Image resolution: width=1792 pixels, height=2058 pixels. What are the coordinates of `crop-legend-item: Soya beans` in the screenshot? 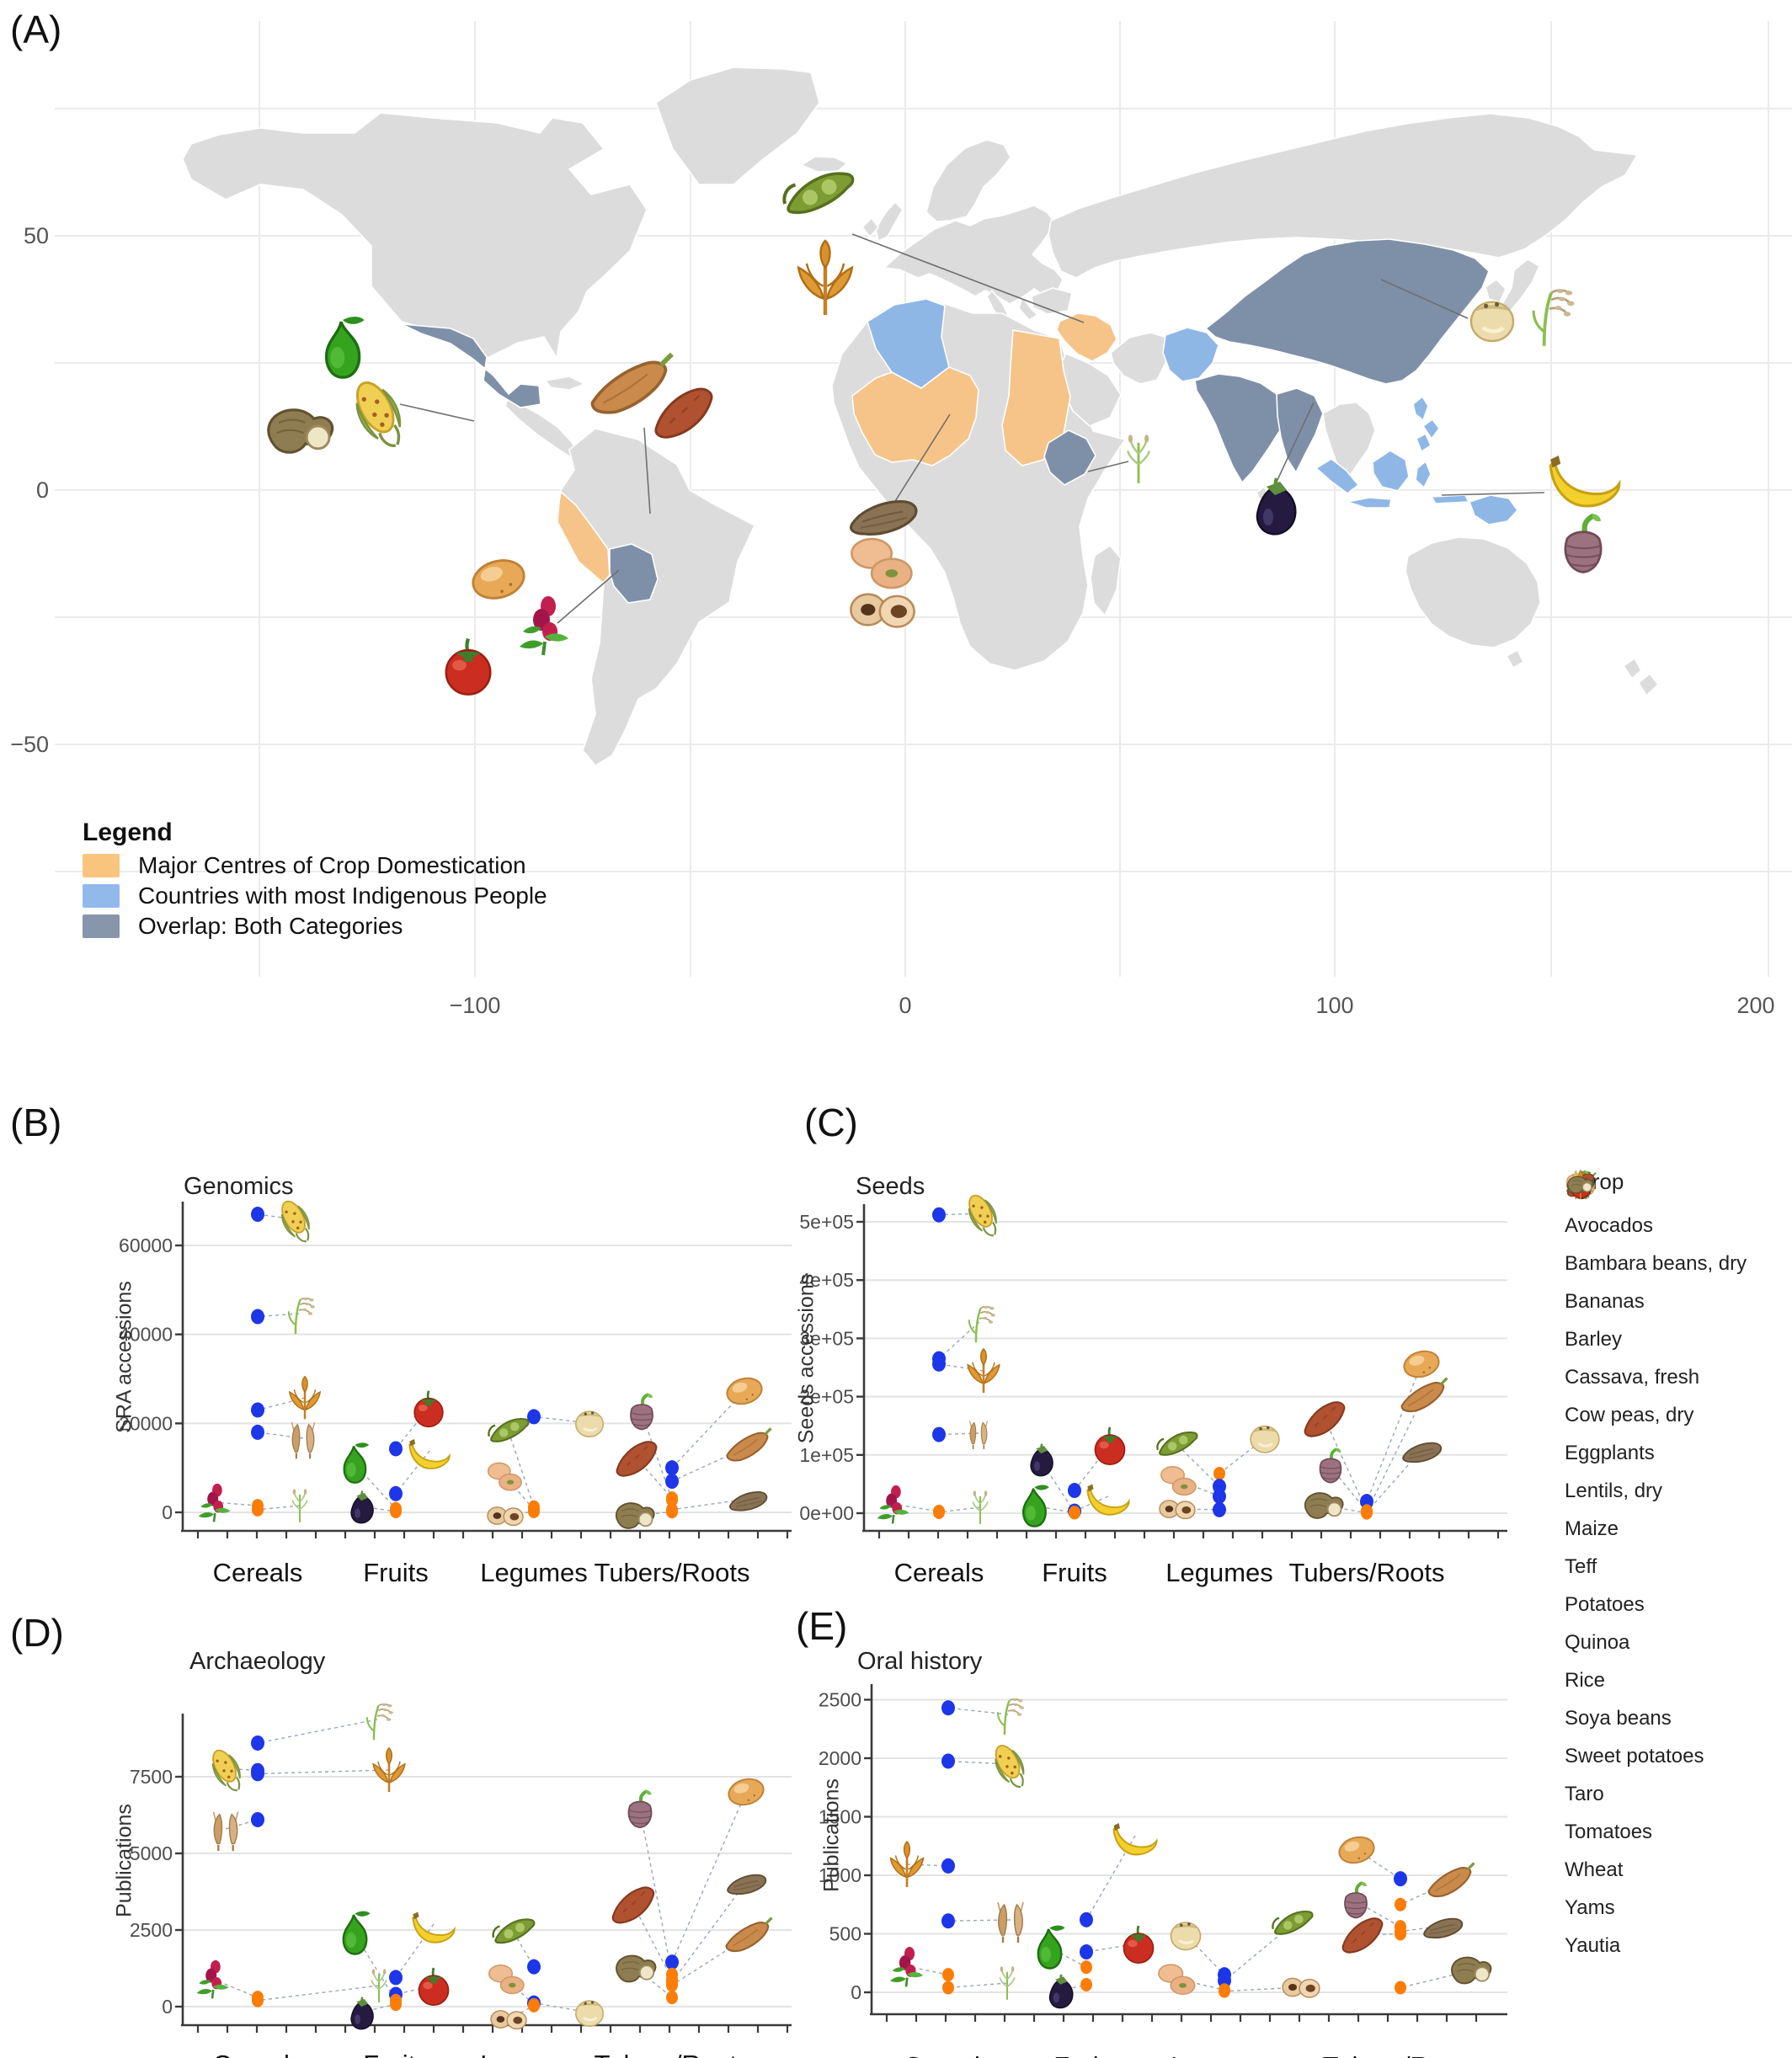 It's located at (1677, 1455).